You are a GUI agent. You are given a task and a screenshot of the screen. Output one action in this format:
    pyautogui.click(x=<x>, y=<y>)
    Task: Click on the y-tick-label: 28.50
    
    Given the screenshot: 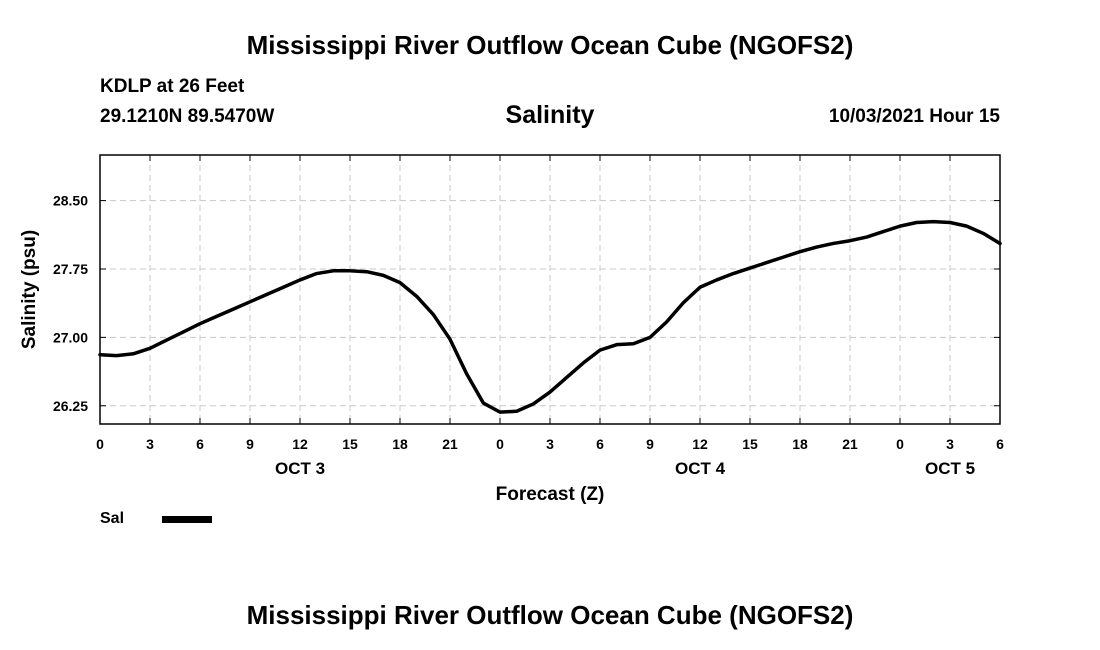 What is the action you would take?
    pyautogui.click(x=70, y=201)
    